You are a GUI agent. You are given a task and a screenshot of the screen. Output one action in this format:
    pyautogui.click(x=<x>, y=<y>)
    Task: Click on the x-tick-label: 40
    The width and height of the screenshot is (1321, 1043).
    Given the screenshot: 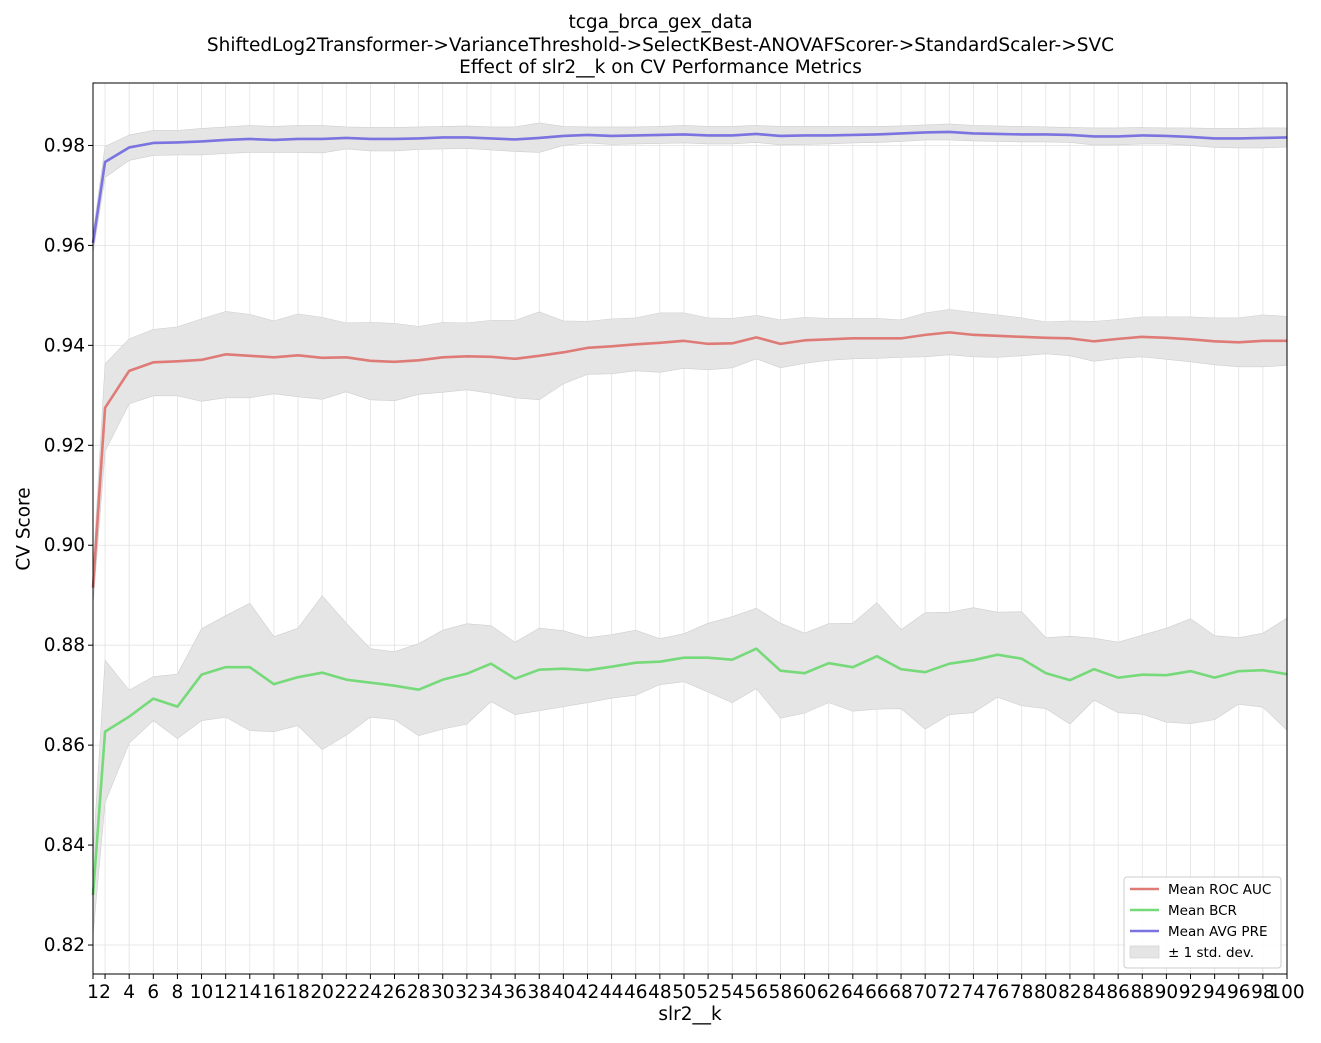 What is the action you would take?
    pyautogui.click(x=564, y=992)
    